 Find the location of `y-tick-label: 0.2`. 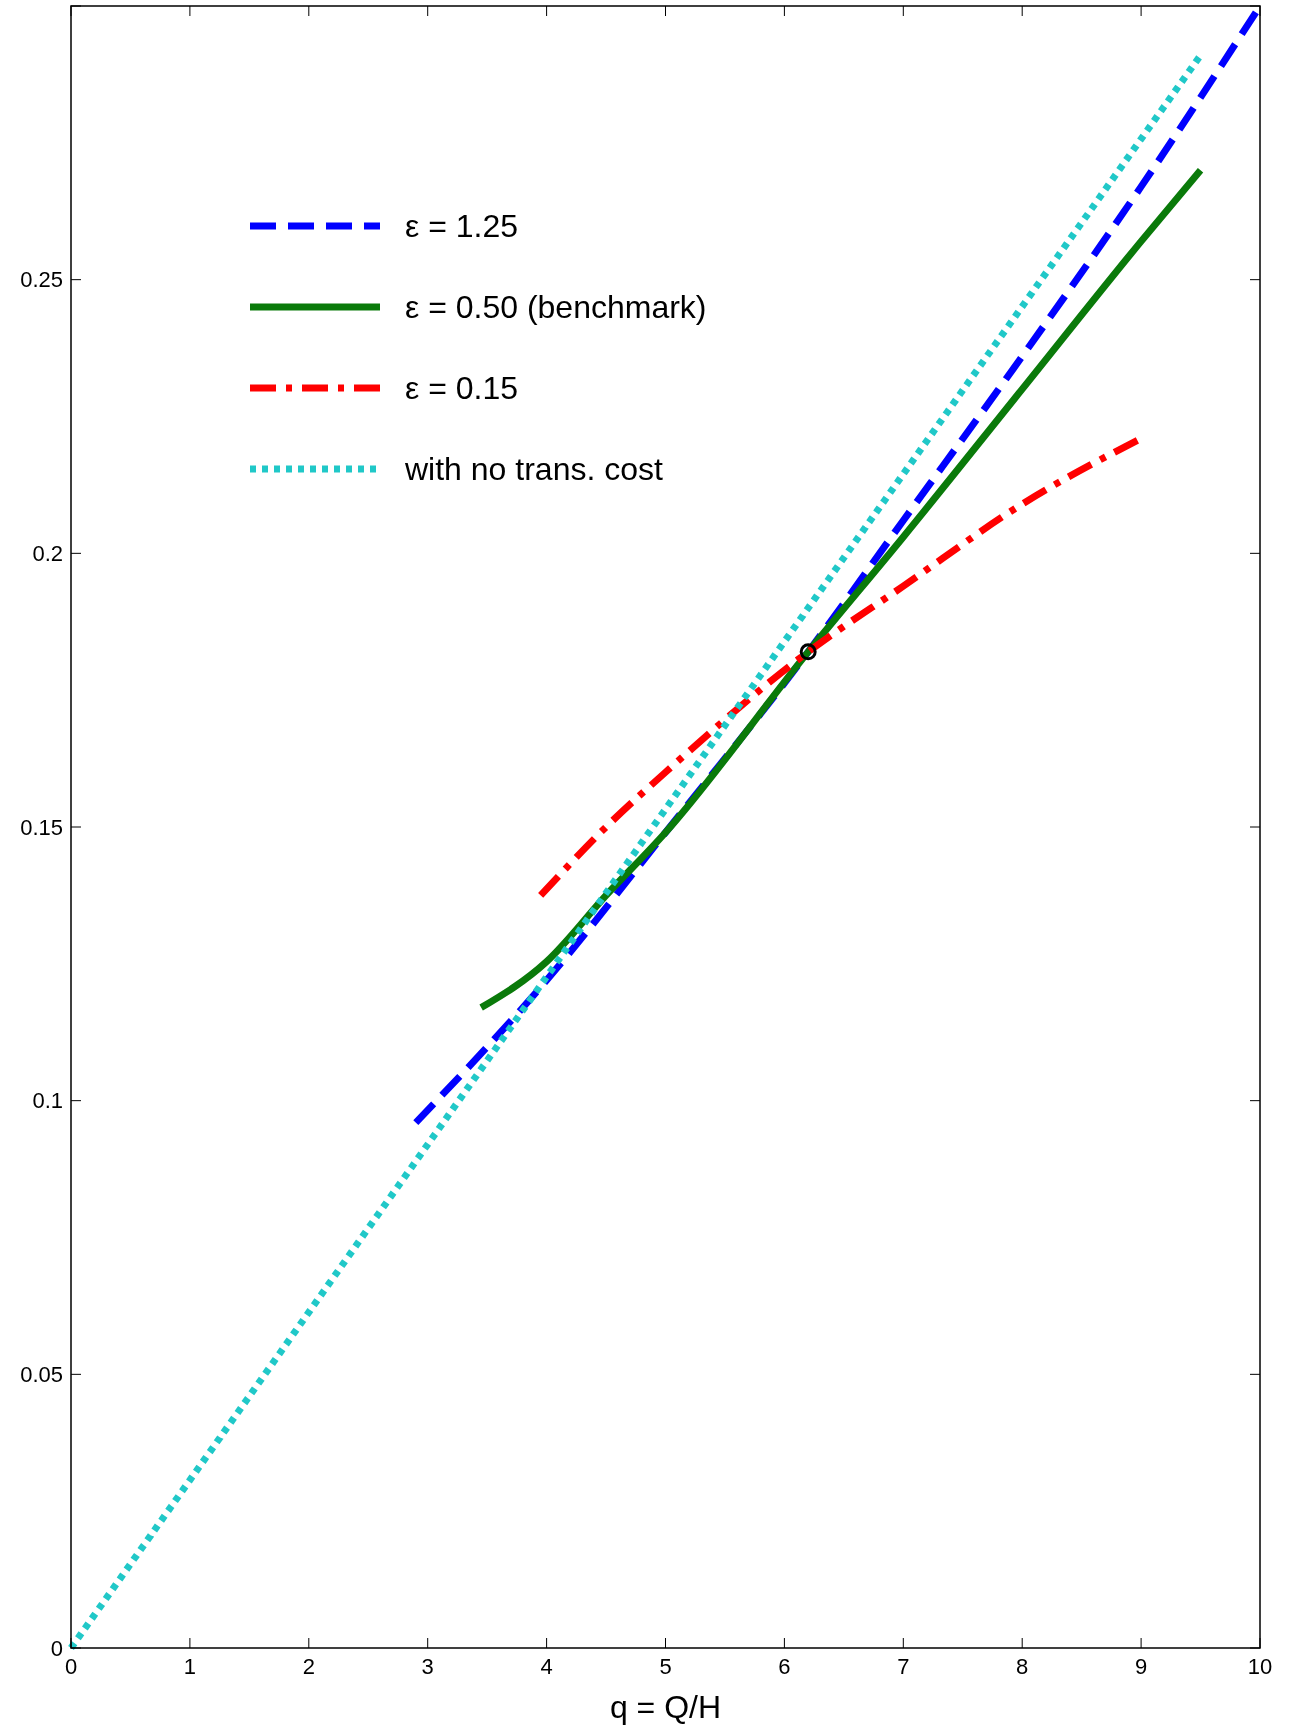

y-tick-label: 0.2 is located at coordinates (47, 554).